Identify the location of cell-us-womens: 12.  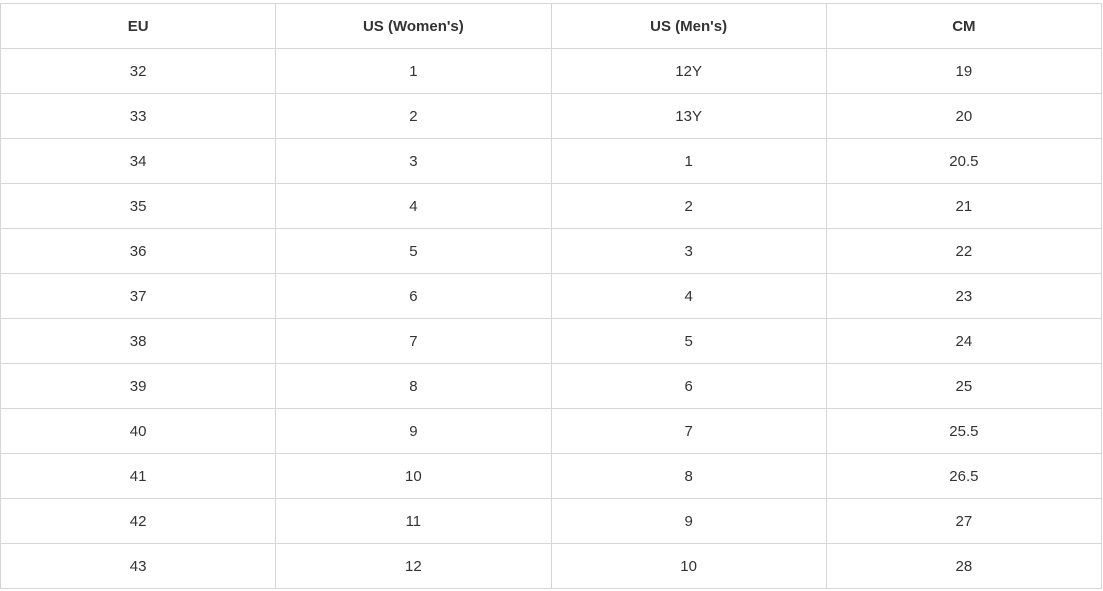
(413, 566).